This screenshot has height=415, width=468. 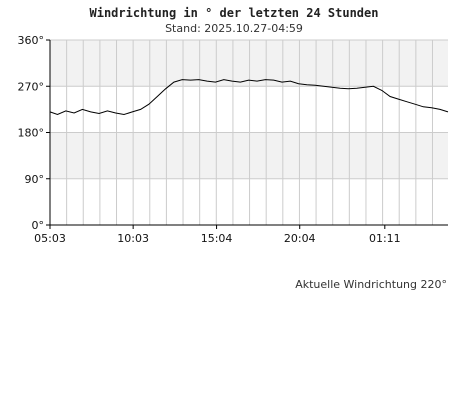 What do you see at coordinates (50, 238) in the screenshot?
I see `x-tick-label: 05:03` at bounding box center [50, 238].